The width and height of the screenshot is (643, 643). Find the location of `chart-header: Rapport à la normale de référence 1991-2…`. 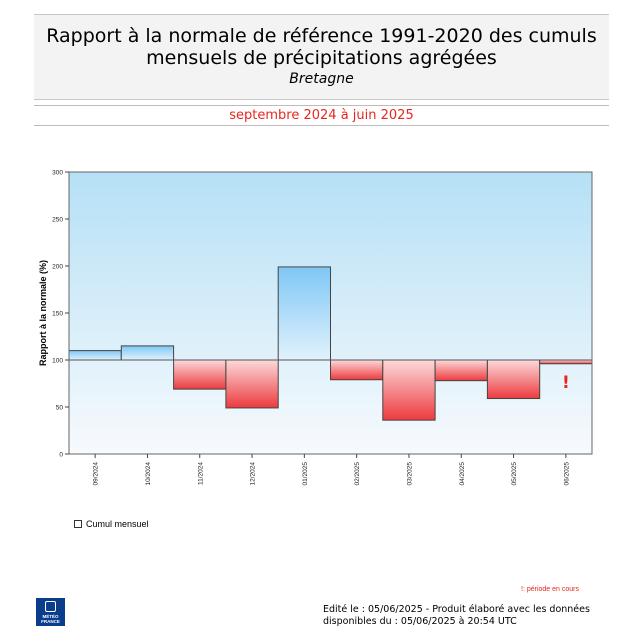

chart-header: Rapport à la normale de référence 1991-2… is located at coordinates (321, 57).